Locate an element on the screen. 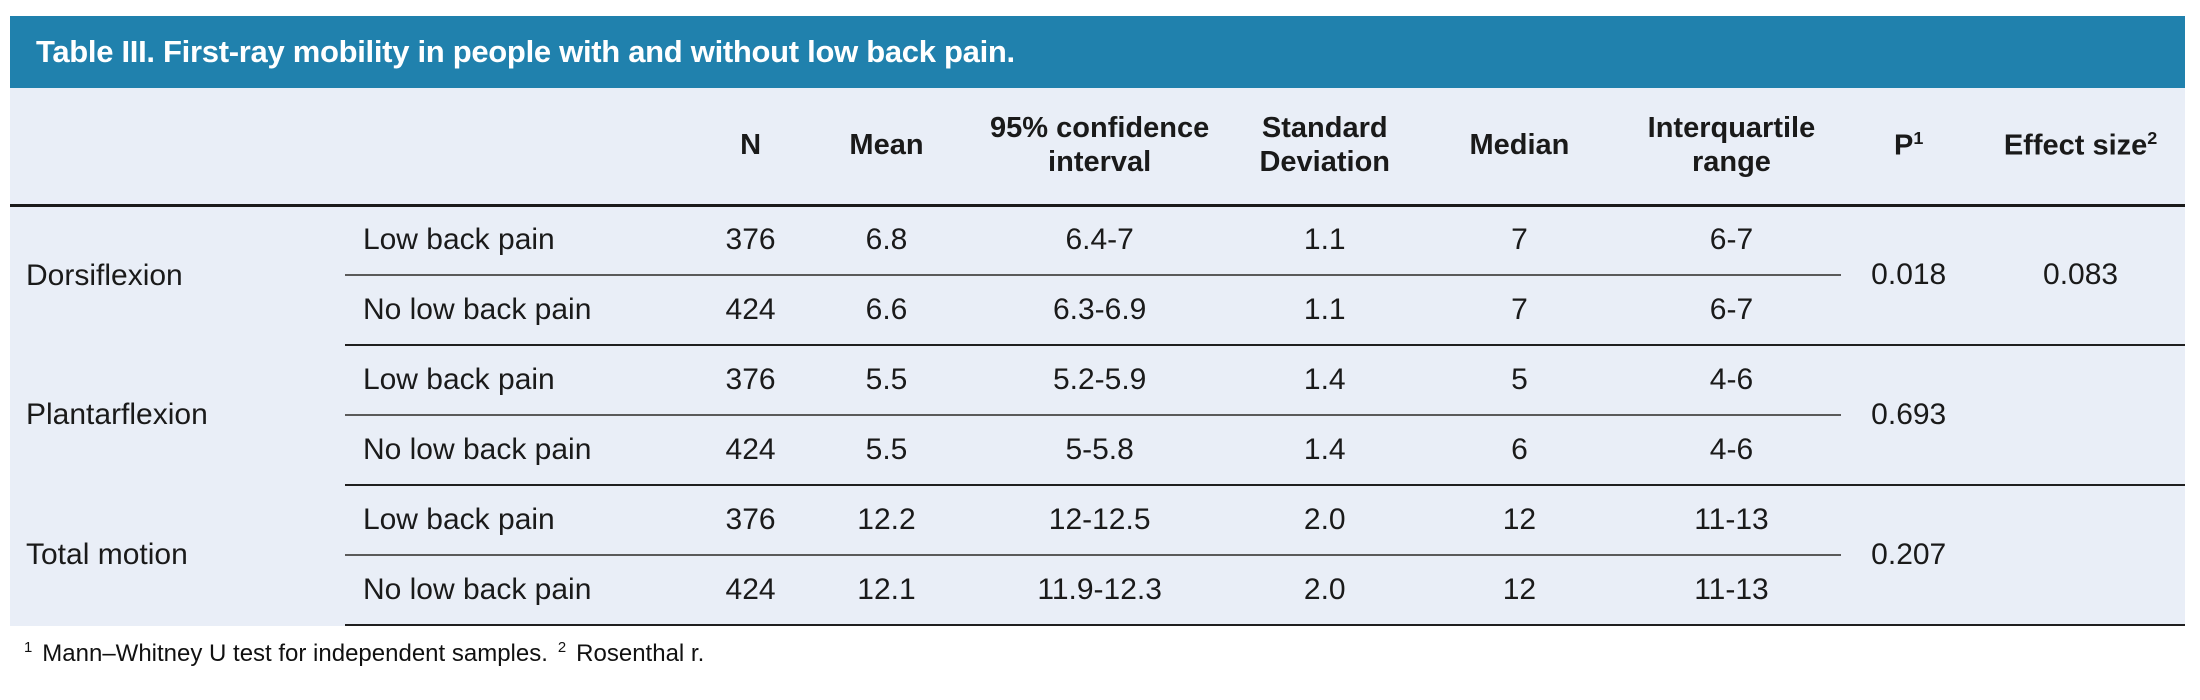  header-p: P1 is located at coordinates (1909, 147).